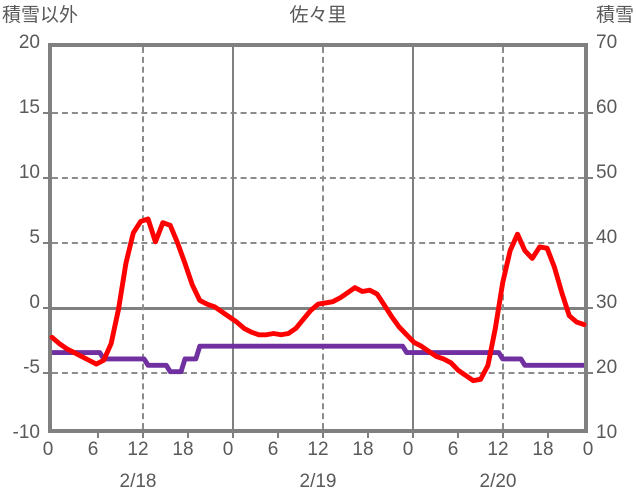 The image size is (636, 501). I want to click on page-title: 佐々里, so click(318, 15).